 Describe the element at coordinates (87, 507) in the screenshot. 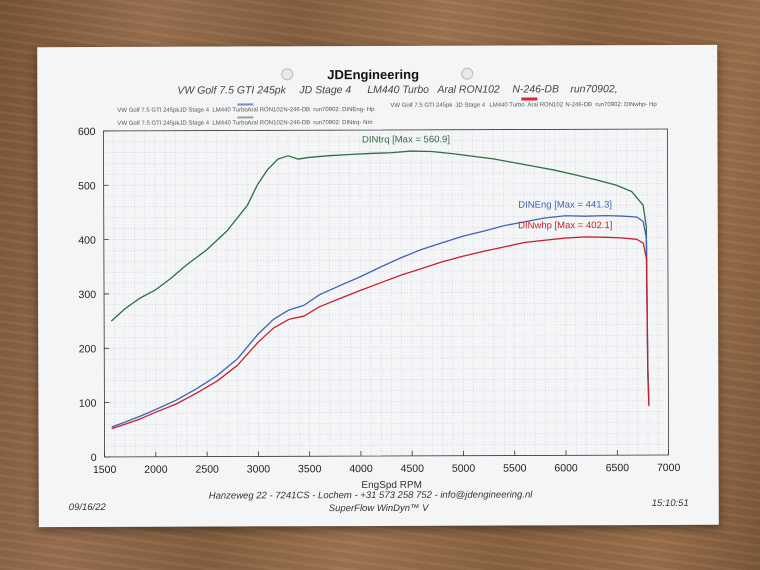

I see `print-date: 09/16/22` at that location.